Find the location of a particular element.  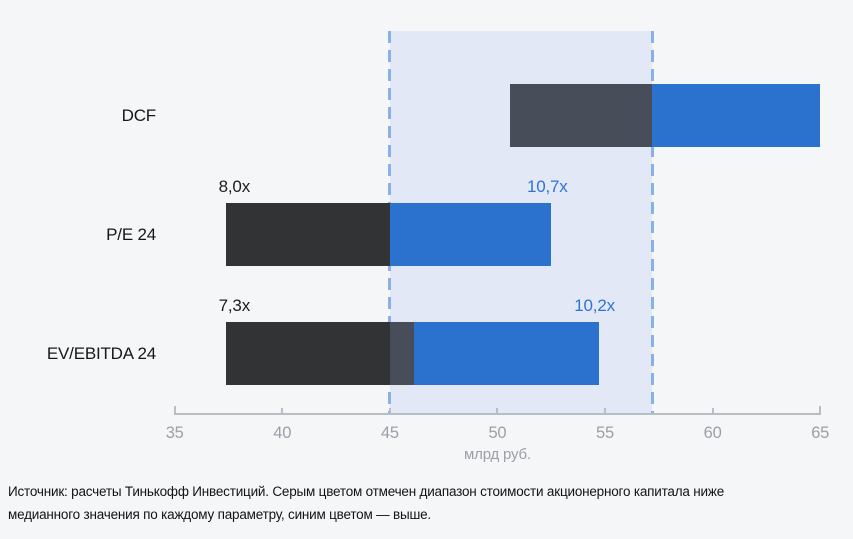

x-axis-tick-label: 50 is located at coordinates (497, 433).